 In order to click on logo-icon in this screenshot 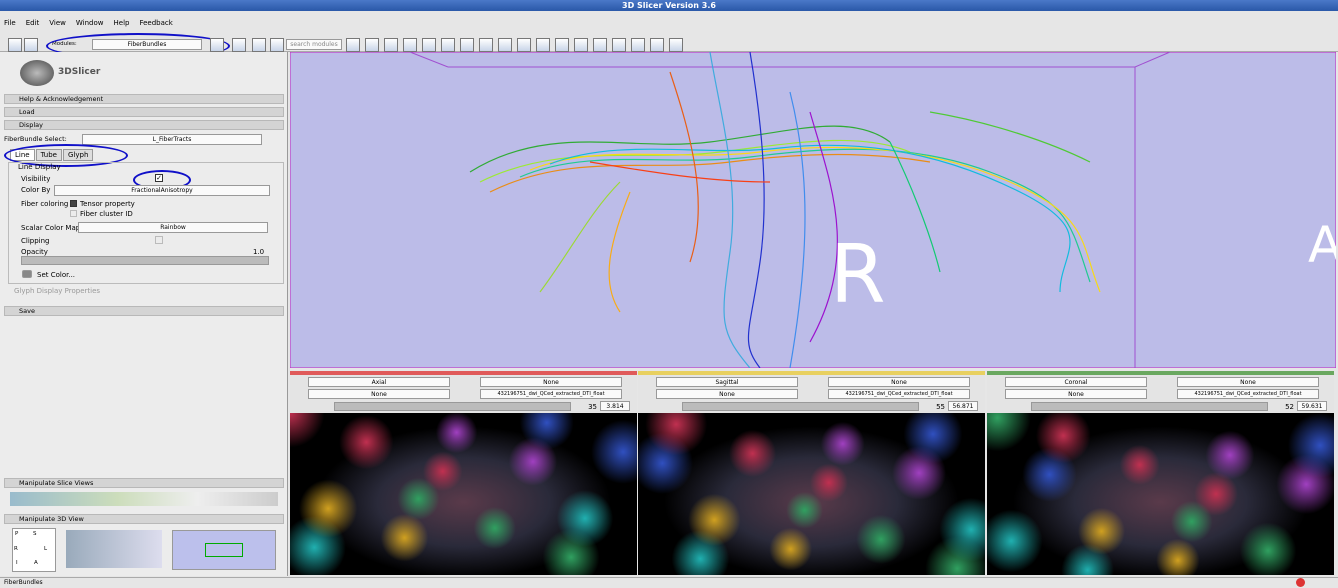, I will do `click(37, 73)`.